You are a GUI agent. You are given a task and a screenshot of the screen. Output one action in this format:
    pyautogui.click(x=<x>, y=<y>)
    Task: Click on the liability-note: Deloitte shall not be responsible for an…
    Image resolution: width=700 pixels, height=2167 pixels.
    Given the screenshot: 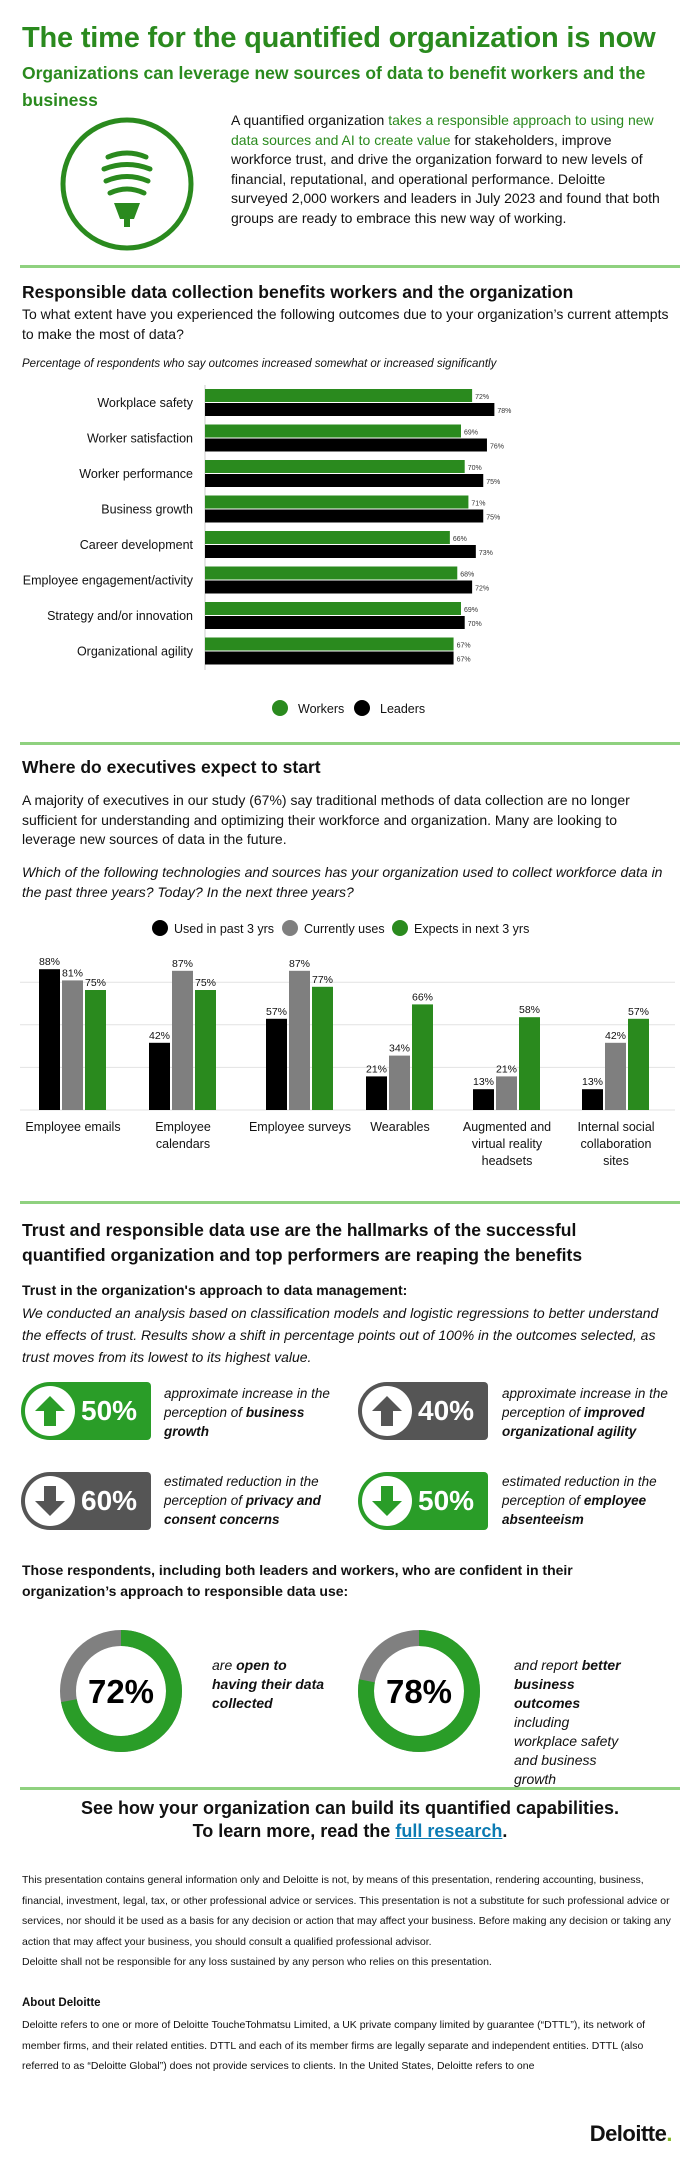 What is the action you would take?
    pyautogui.click(x=257, y=1962)
    